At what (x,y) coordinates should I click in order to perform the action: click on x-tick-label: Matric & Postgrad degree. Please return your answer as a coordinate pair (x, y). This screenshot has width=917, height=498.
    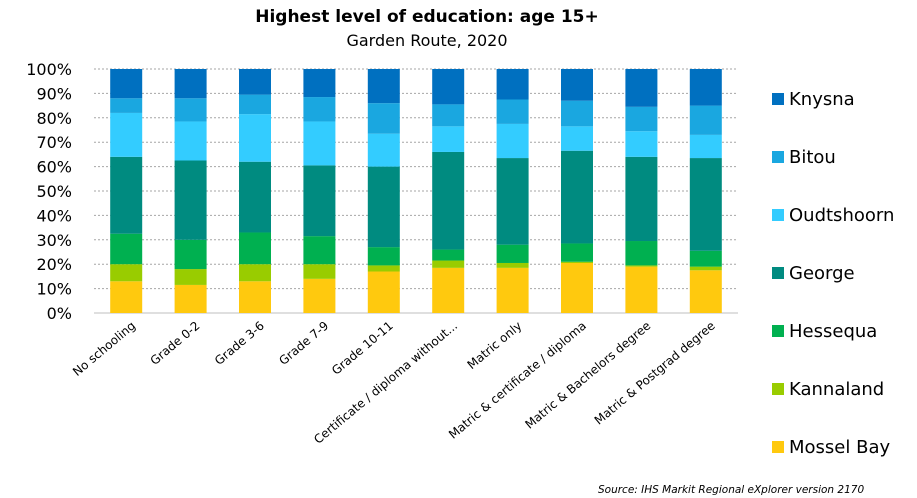
    Looking at the image, I should click on (655, 373).